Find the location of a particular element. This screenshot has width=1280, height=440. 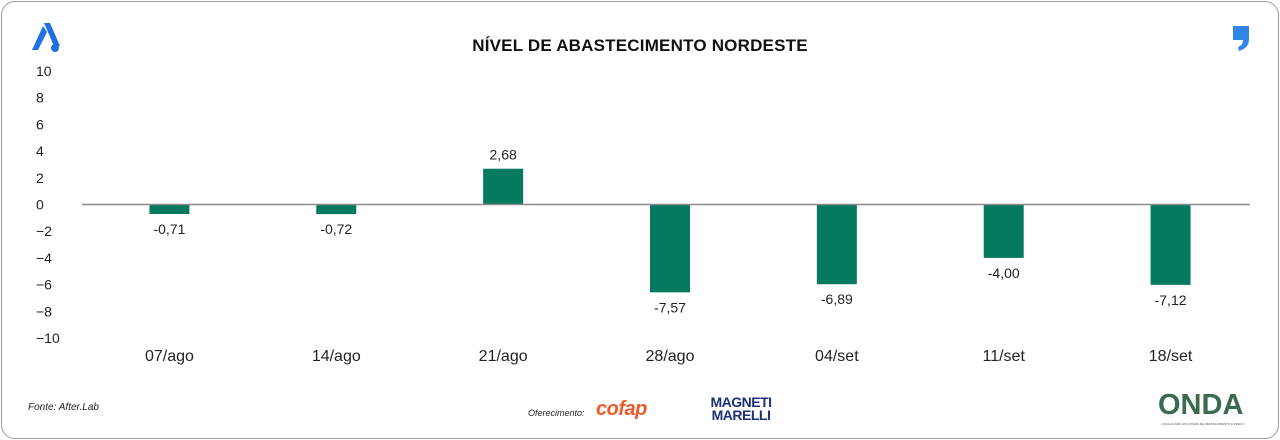

x-tick-label: 11/set is located at coordinates (1004, 356).